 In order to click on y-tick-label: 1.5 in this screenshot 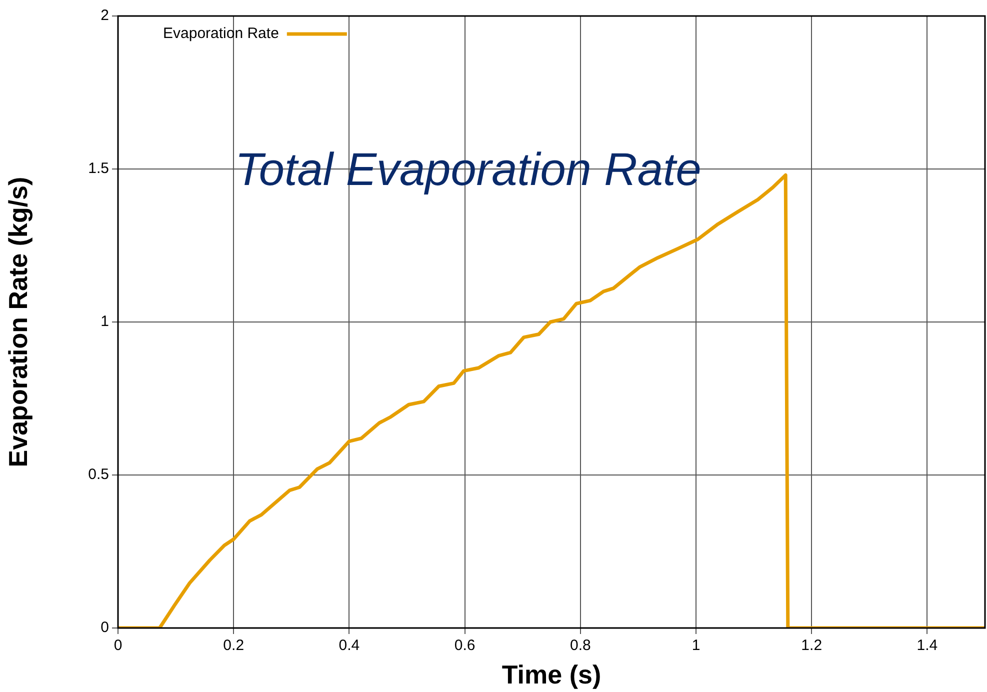, I will do `click(98, 169)`.